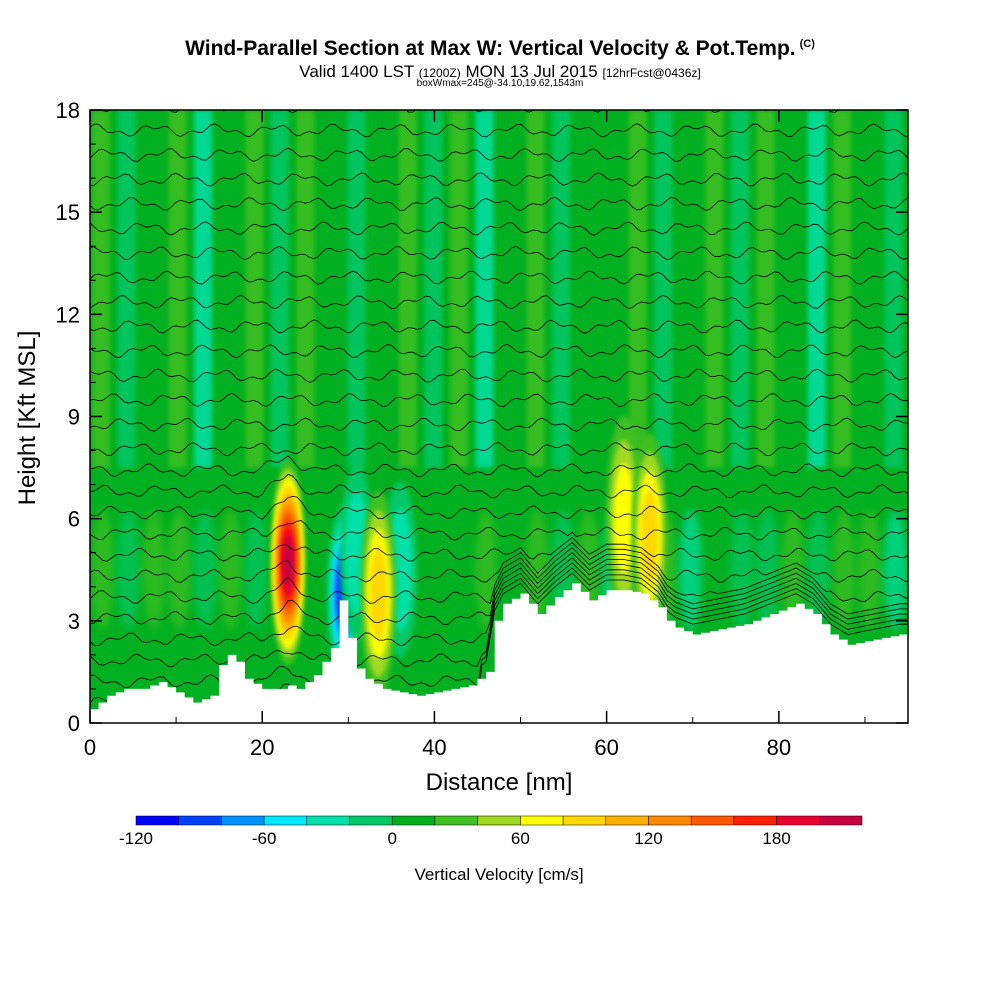  What do you see at coordinates (520, 838) in the screenshot?
I see `colorbar-tick-label: 60` at bounding box center [520, 838].